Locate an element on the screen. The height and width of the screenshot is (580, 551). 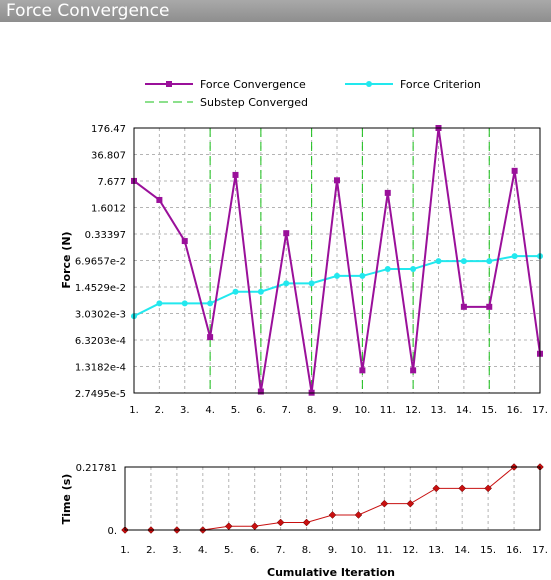
time-x-tick-label: 10. is located at coordinates (358, 550).